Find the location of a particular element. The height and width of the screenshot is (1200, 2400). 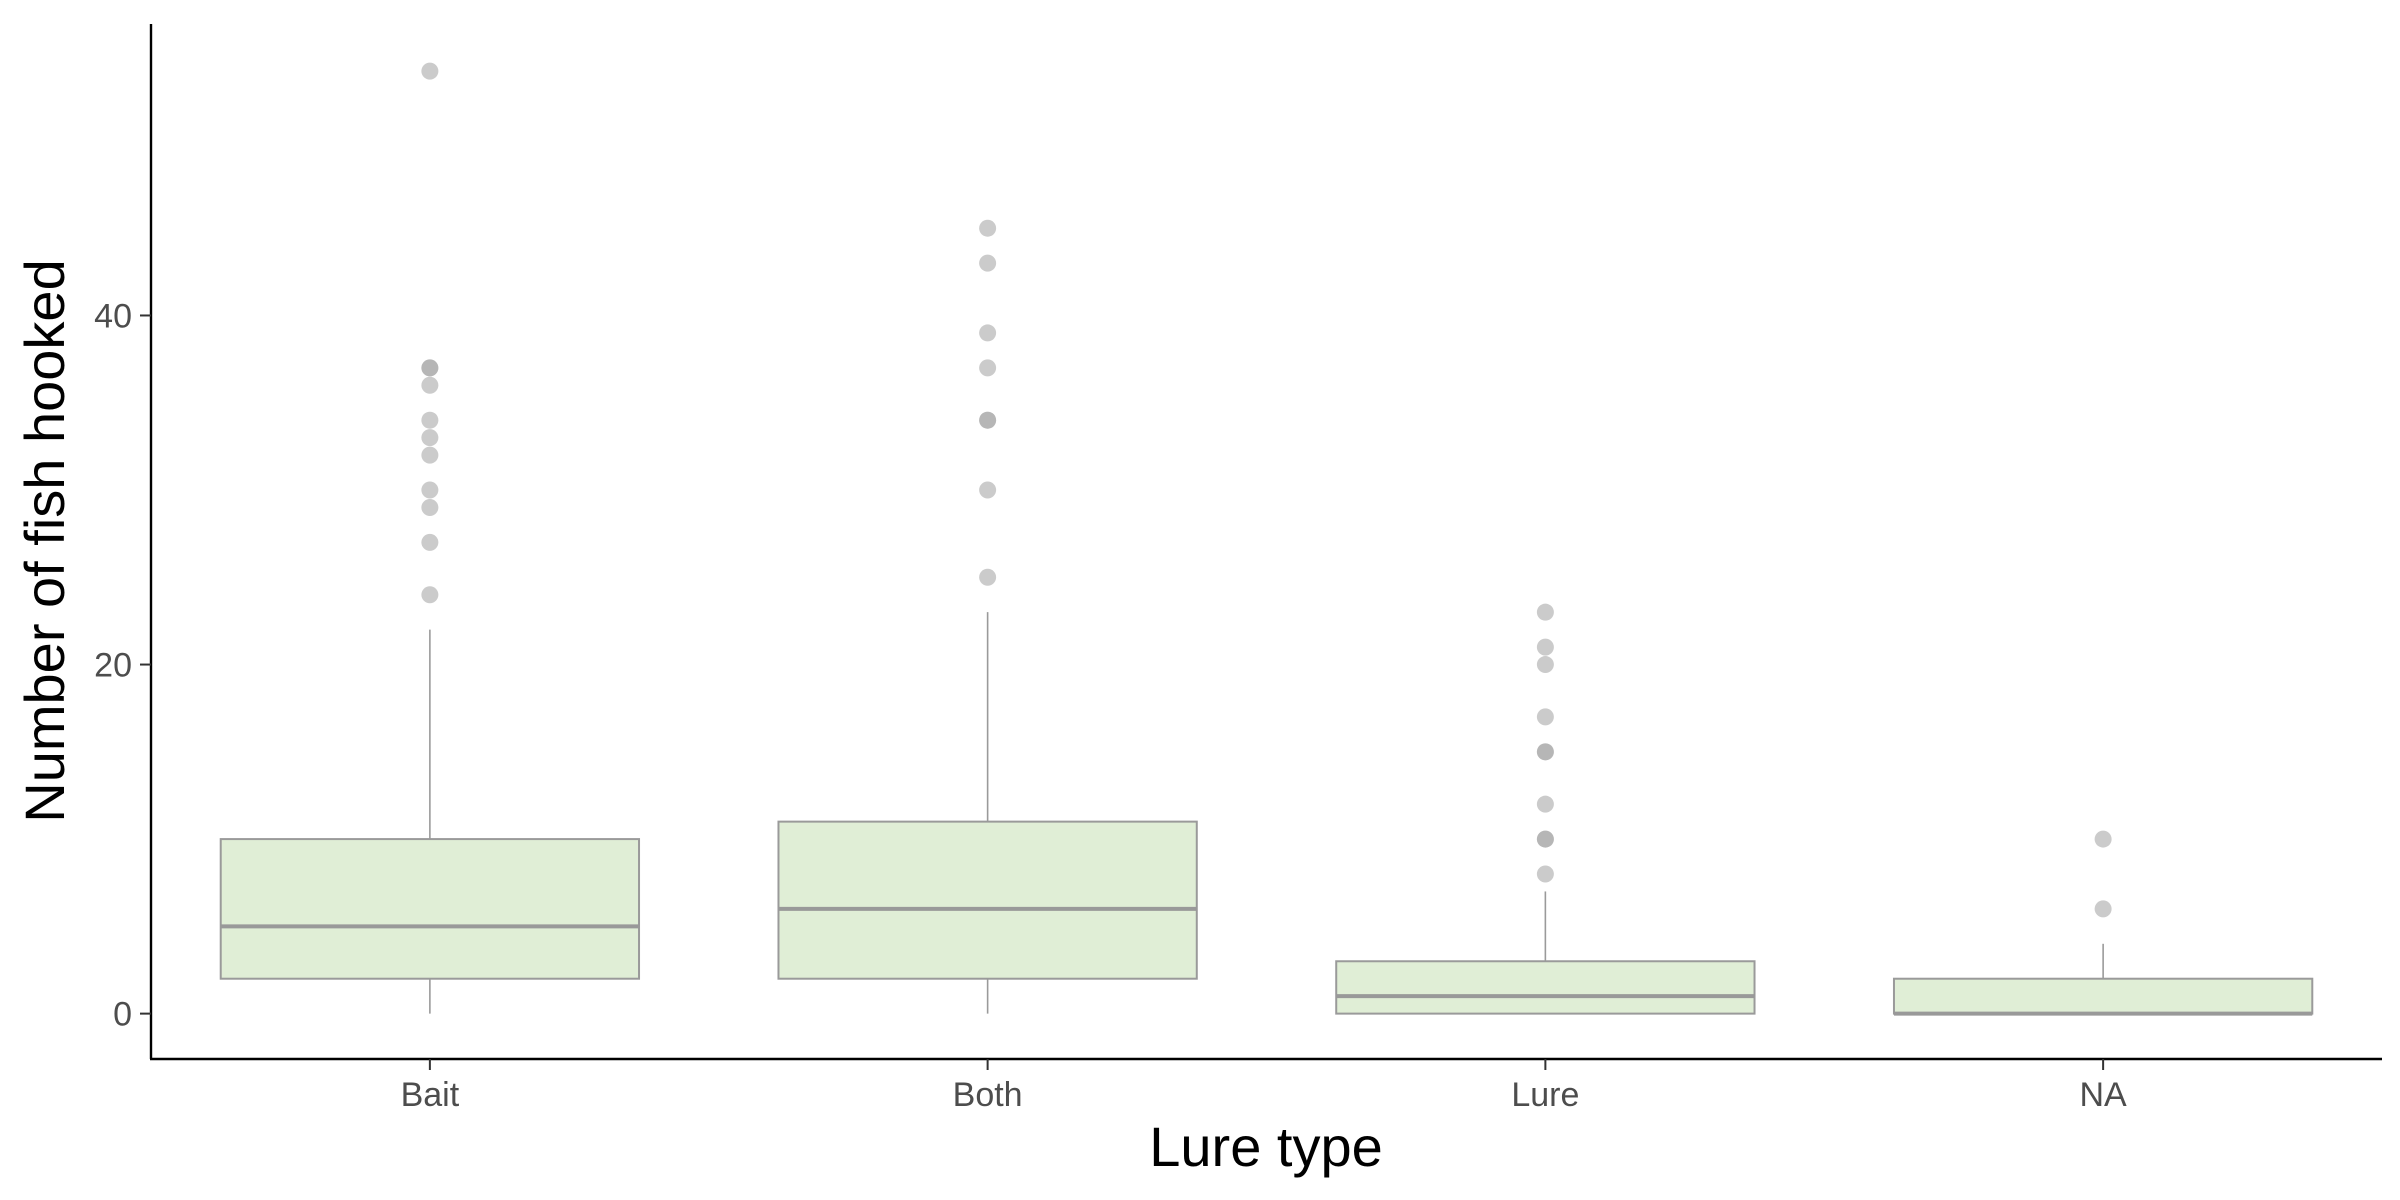

y-tick-label: 40 is located at coordinates (113, 316).